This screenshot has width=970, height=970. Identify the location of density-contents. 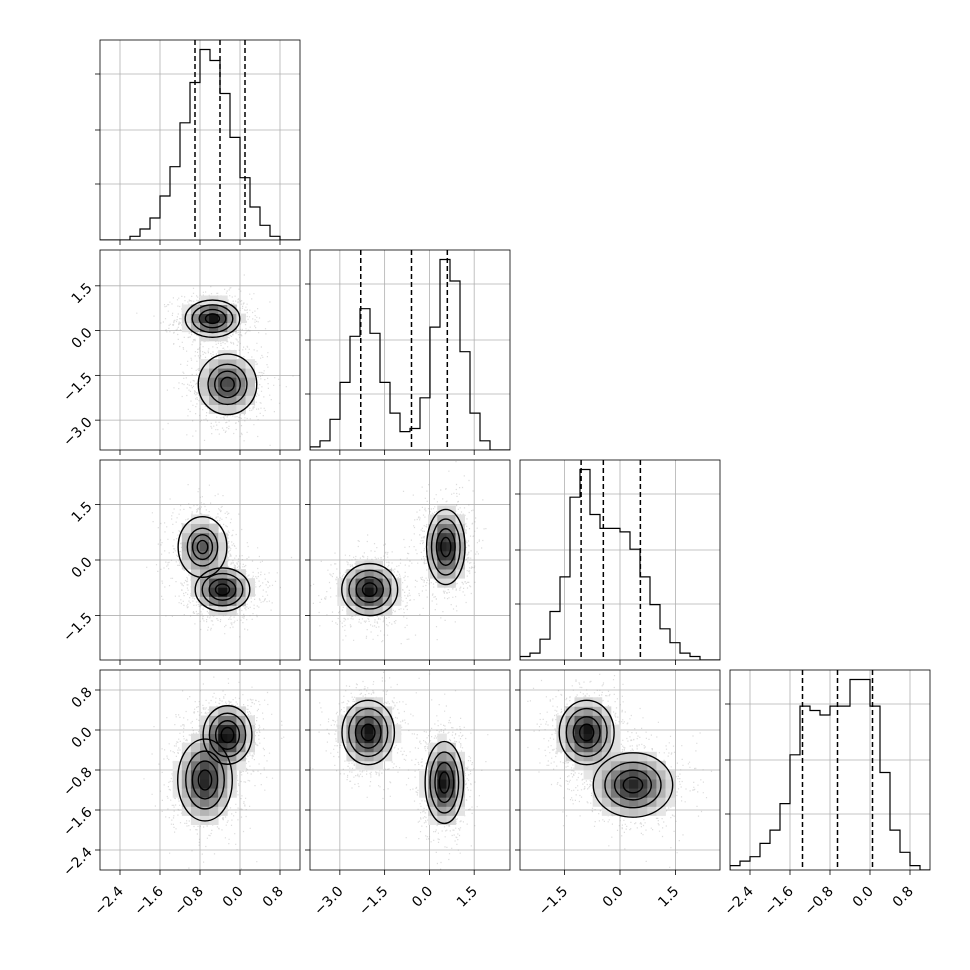
(620, 770).